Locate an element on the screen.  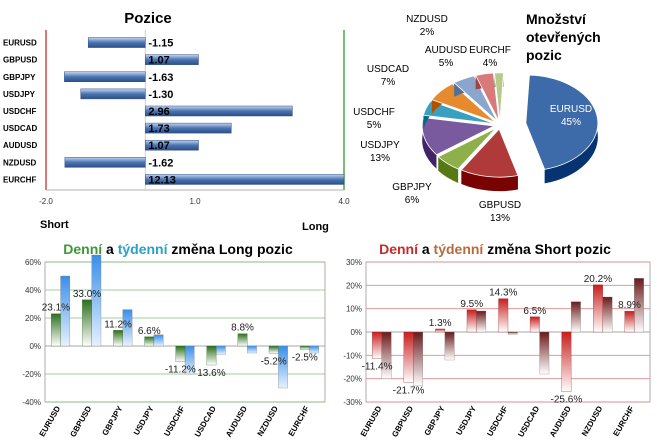
pie-label: AUDUSD is located at coordinates (446, 50).